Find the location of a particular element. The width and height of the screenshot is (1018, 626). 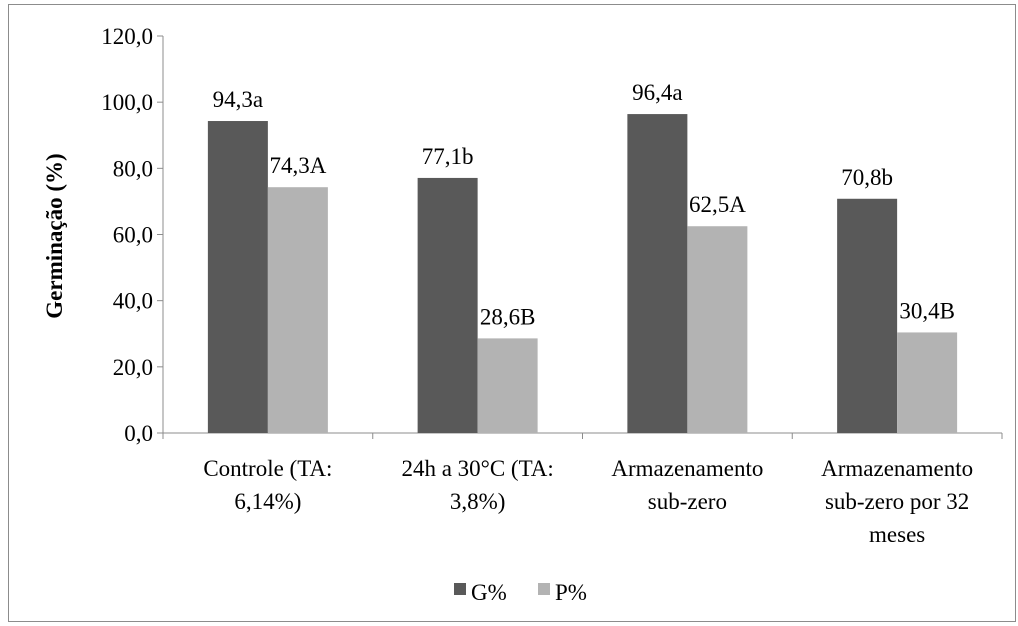

data-label: 30,4B is located at coordinates (927, 310).